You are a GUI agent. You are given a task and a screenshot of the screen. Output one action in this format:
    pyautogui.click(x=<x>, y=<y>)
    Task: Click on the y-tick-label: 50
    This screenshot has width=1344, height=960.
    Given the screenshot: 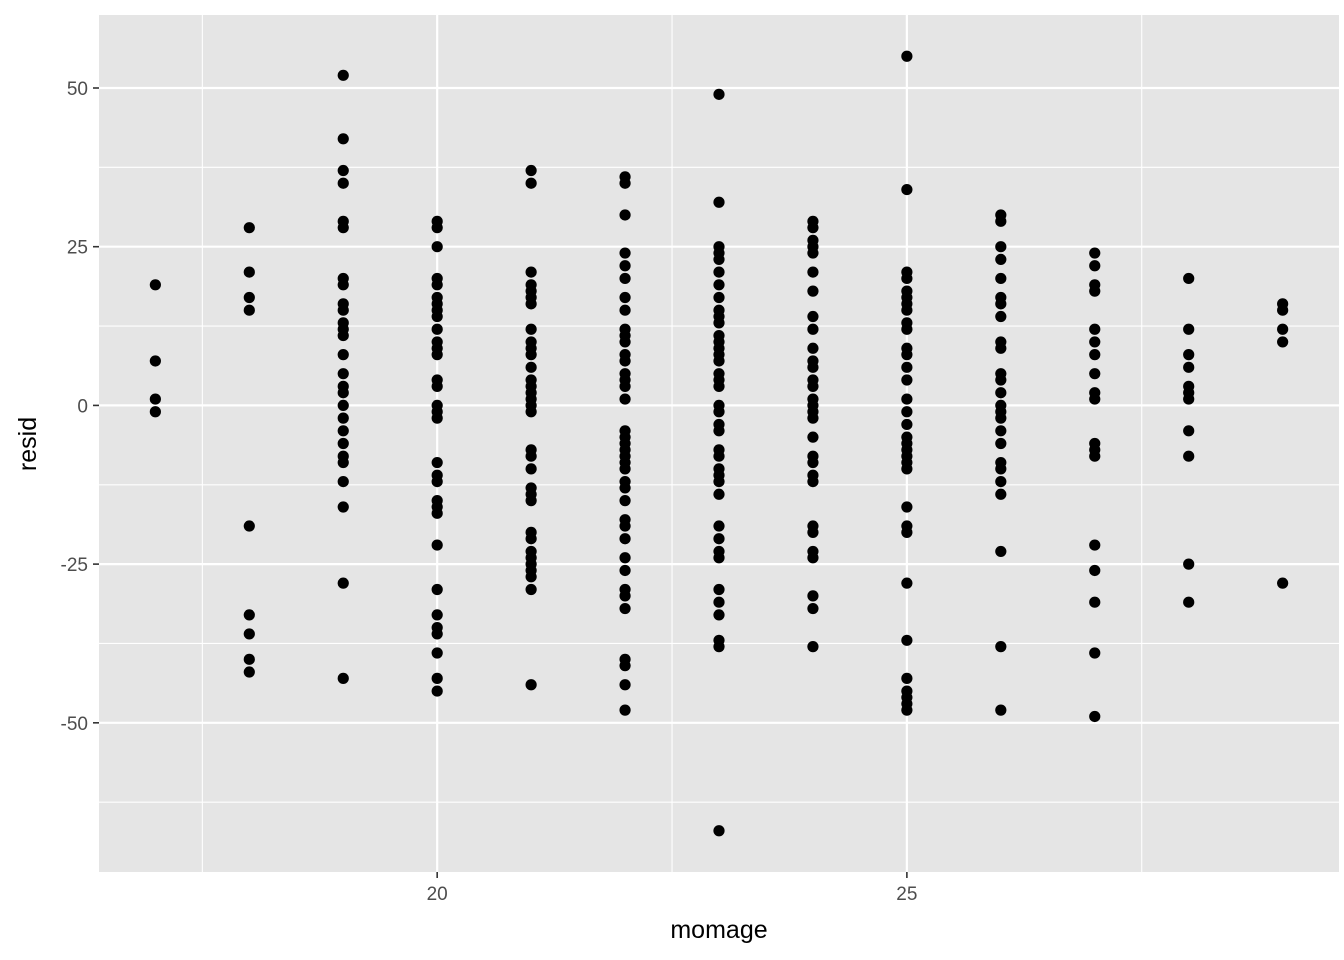 What is the action you would take?
    pyautogui.click(x=77, y=89)
    